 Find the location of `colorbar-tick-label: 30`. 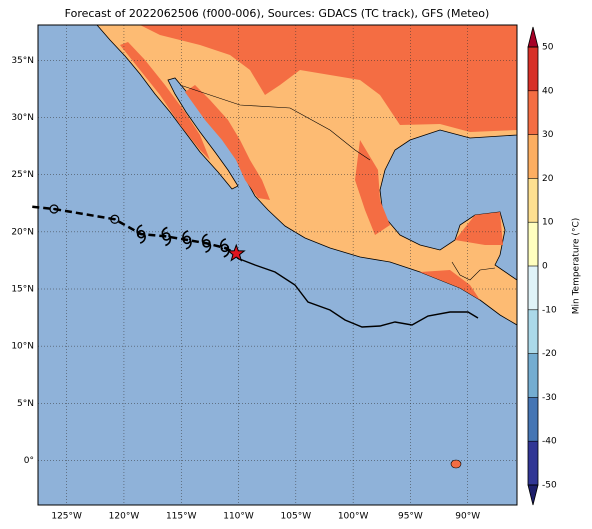

colorbar-tick-label: 30 is located at coordinates (548, 135).